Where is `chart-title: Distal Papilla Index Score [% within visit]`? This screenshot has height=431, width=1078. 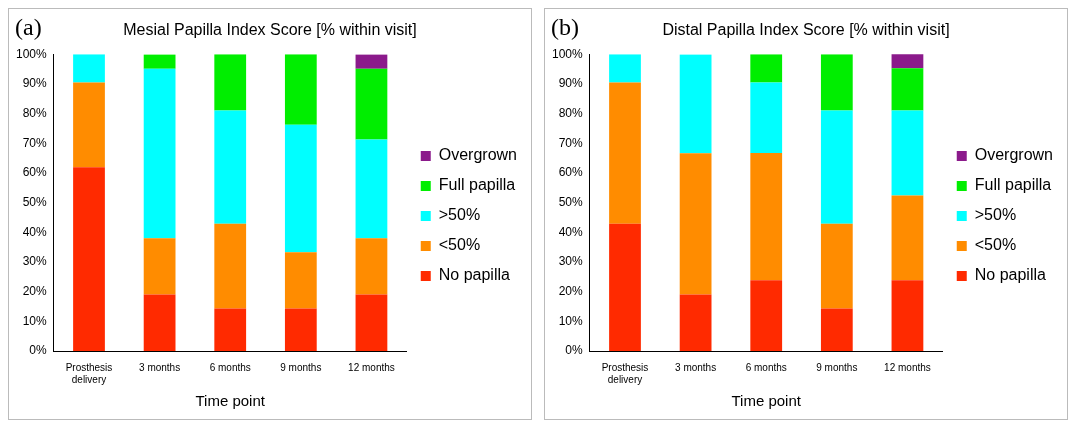
chart-title: Distal Papilla Index Score [% within visit] is located at coordinates (806, 30).